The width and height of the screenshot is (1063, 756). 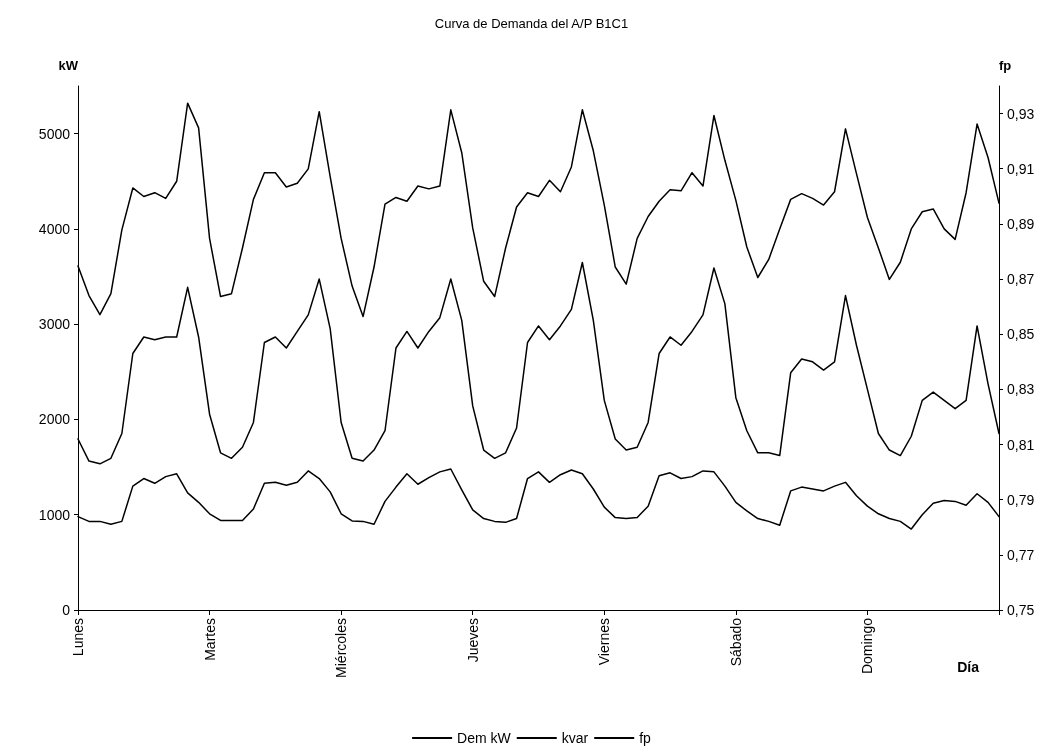 What do you see at coordinates (54, 133) in the screenshot?
I see `y-tick-label: 5000` at bounding box center [54, 133].